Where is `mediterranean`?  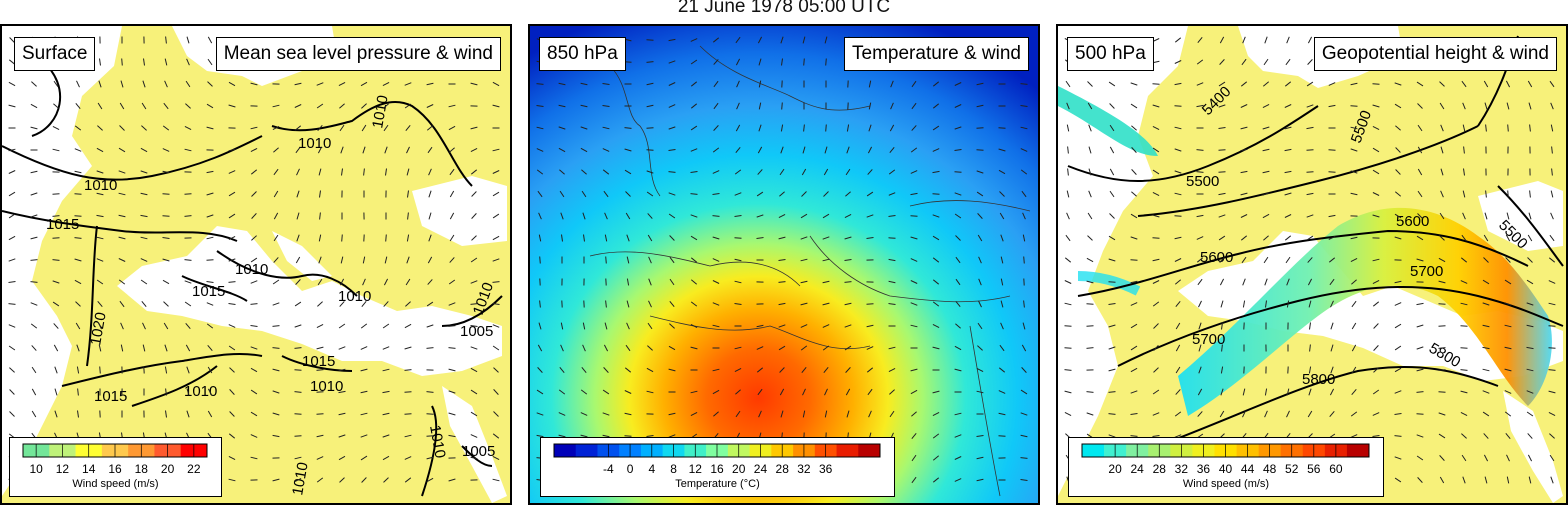 mediterranean is located at coordinates (1370, 306).